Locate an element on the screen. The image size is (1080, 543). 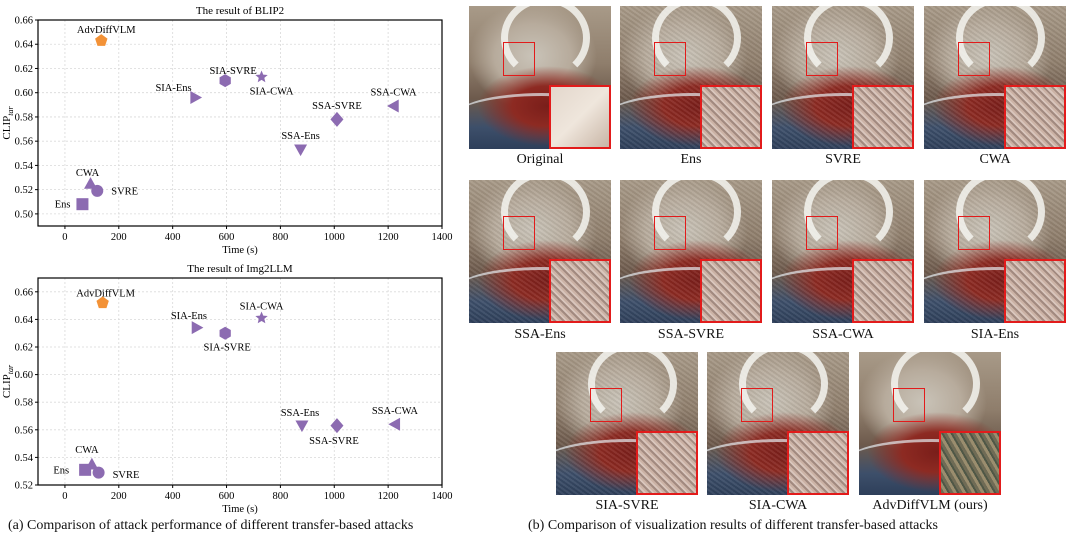
image-original is located at coordinates (540, 77).